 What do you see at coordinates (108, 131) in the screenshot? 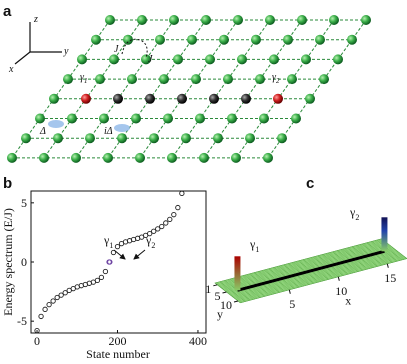
I see `pairing-label: iΔ` at bounding box center [108, 131].